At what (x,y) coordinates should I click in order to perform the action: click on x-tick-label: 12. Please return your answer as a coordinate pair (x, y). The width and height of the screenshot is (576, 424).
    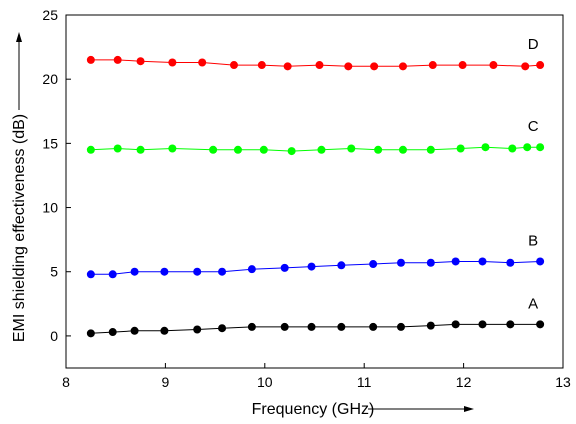
    Looking at the image, I should click on (464, 382).